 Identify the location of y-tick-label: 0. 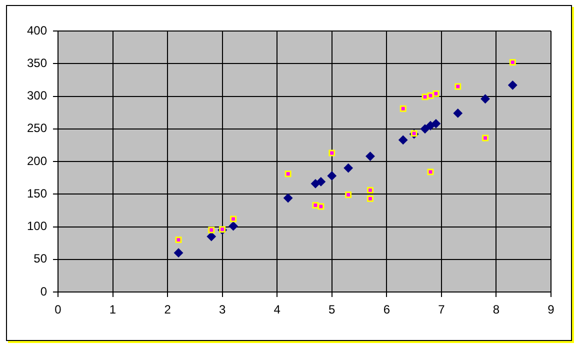
(44, 291).